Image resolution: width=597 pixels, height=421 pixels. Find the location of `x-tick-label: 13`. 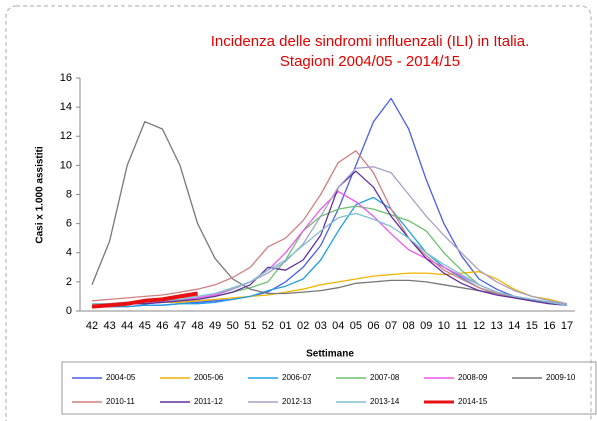

x-tick-label: 13 is located at coordinates (497, 326).